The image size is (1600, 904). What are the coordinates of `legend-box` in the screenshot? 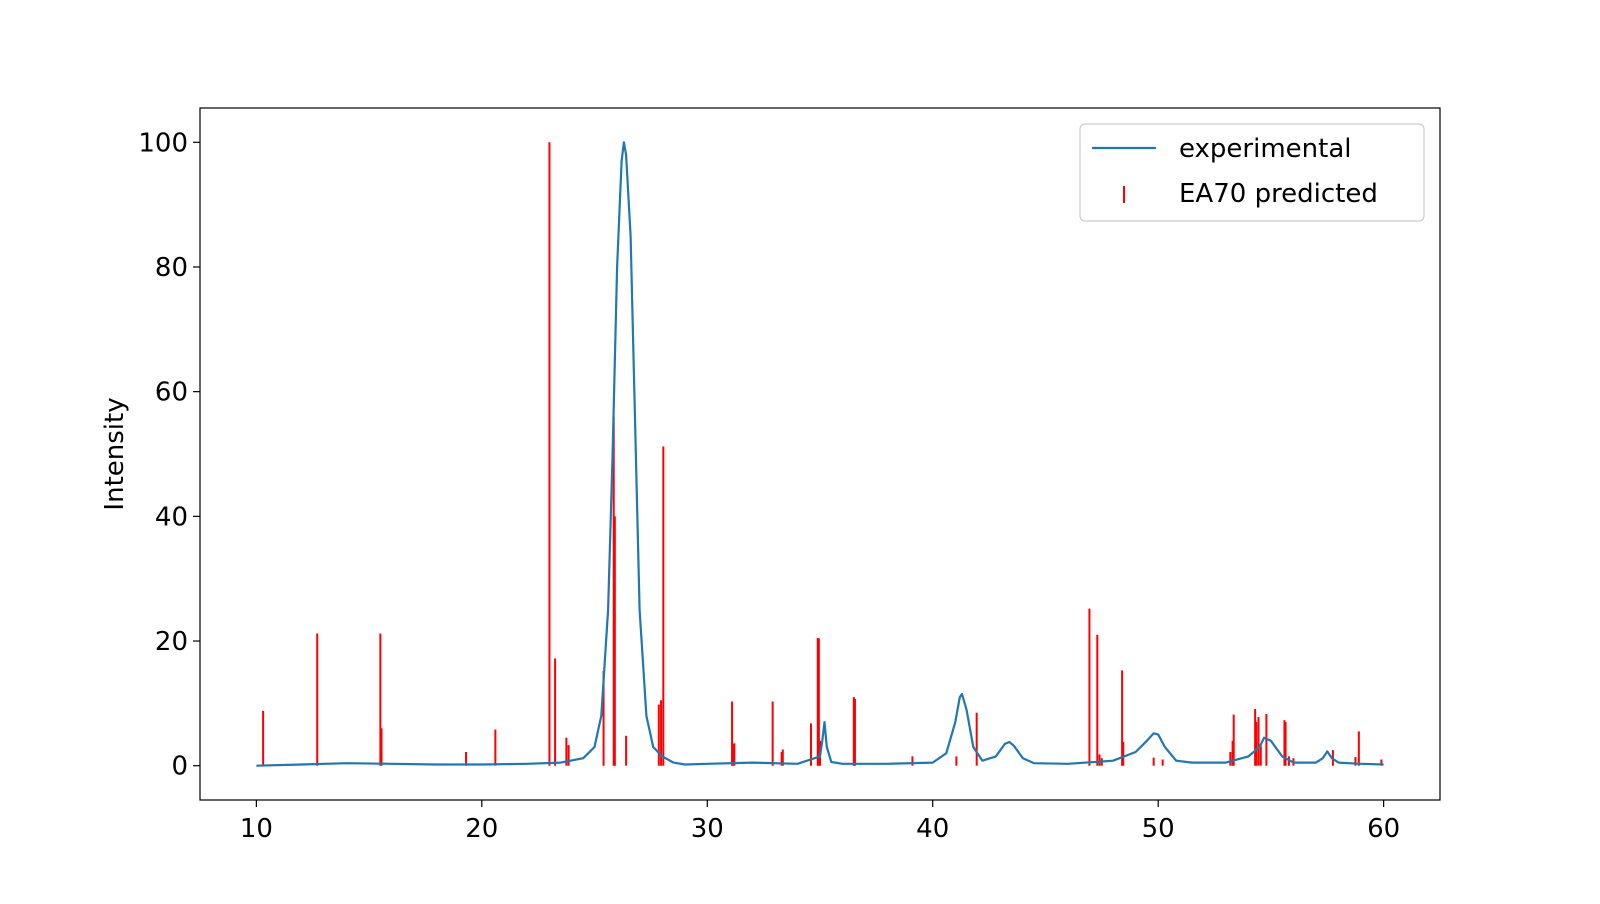 It's located at (1252, 172).